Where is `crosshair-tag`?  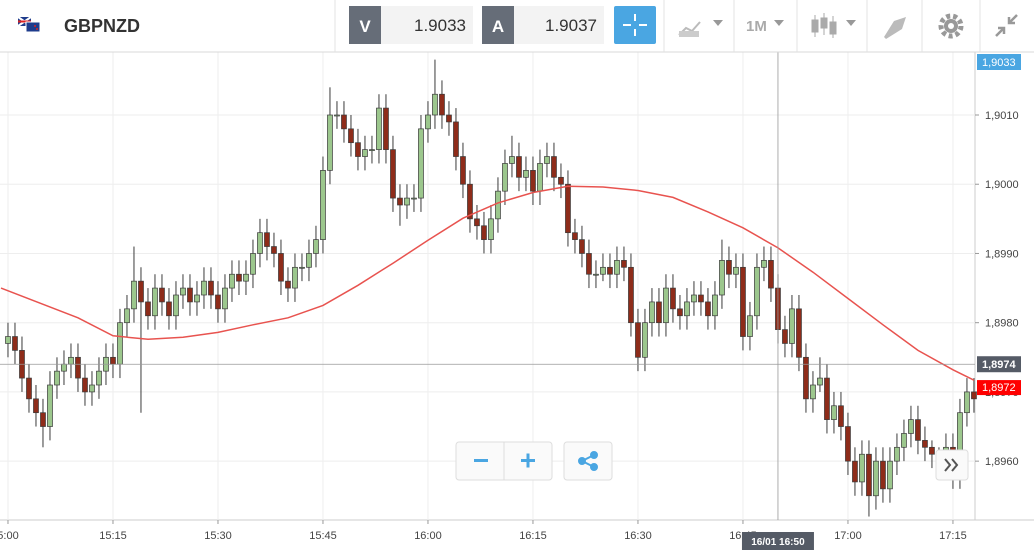
crosshair-tag is located at coordinates (777, 541).